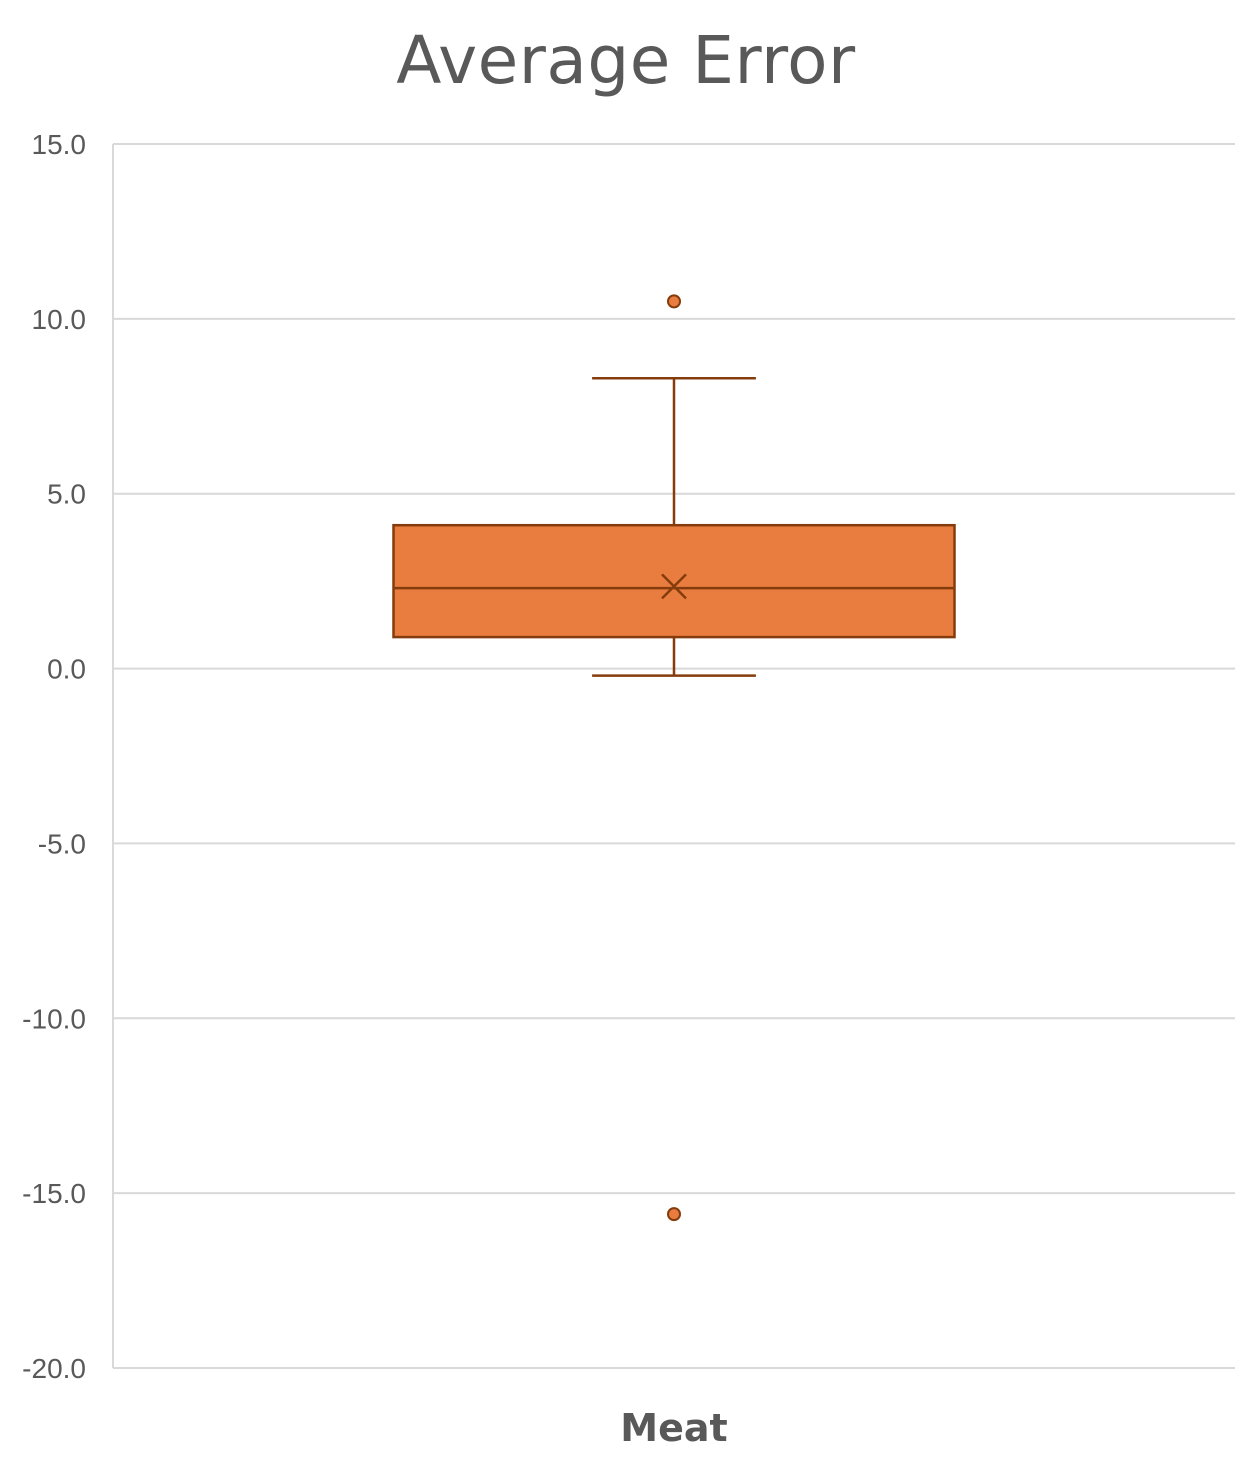 The image size is (1252, 1470). Describe the element at coordinates (62, 843) in the screenshot. I see `y-tick-label: -5.0` at that location.